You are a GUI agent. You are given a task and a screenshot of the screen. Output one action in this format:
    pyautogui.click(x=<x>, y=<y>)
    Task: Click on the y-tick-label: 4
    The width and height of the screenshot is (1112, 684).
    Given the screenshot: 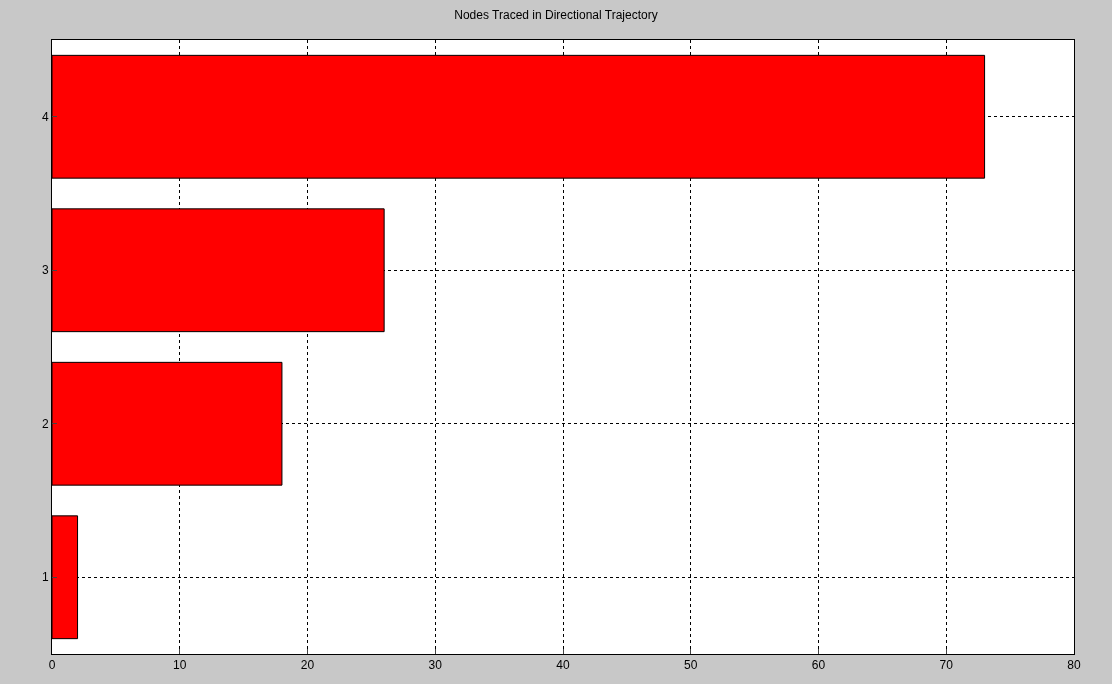 What is the action you would take?
    pyautogui.click(x=45, y=116)
    